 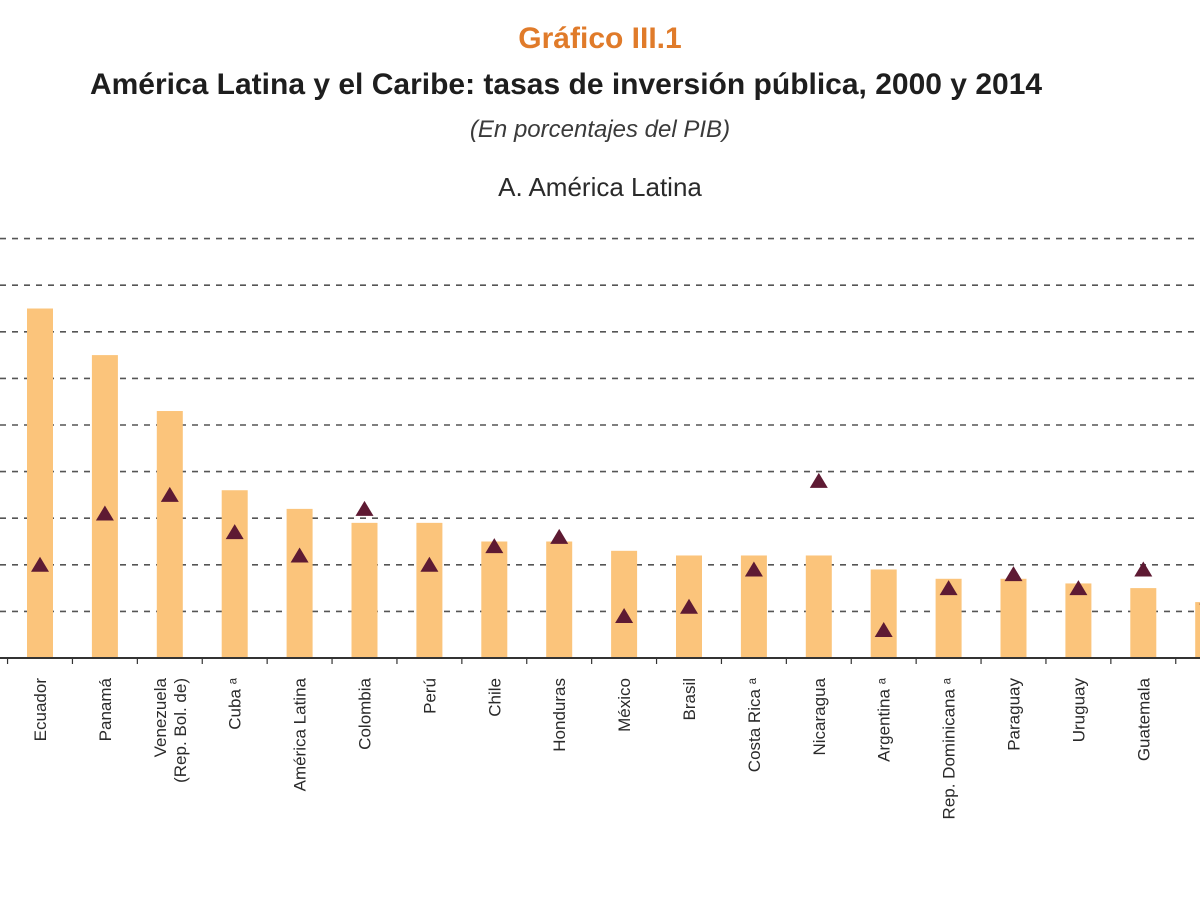 What do you see at coordinates (235, 703) in the screenshot?
I see `x-tick-label: Cuba ᵃ` at bounding box center [235, 703].